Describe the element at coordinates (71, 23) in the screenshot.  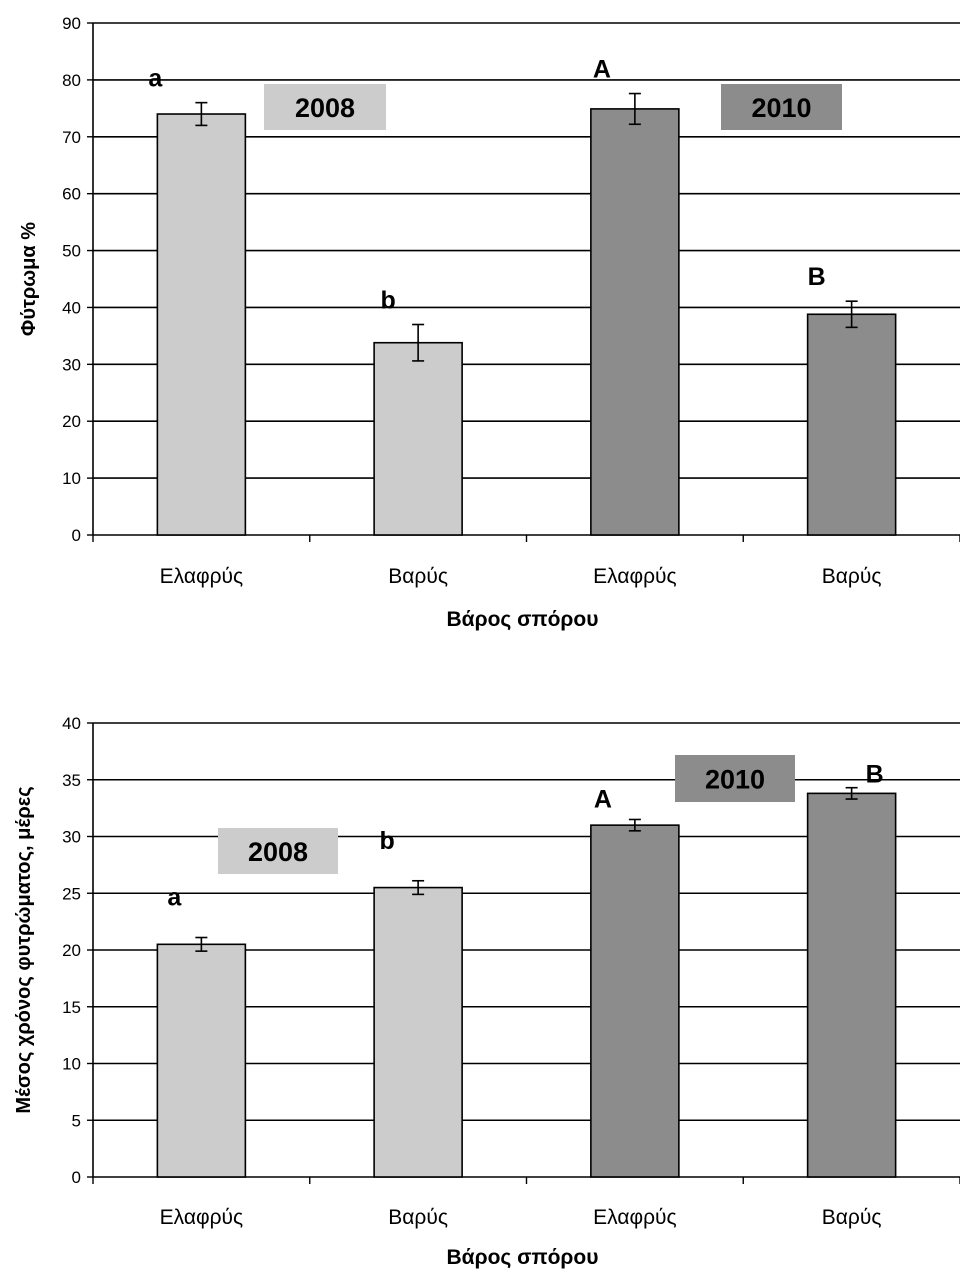
I see `y-tick-label: 90` at that location.